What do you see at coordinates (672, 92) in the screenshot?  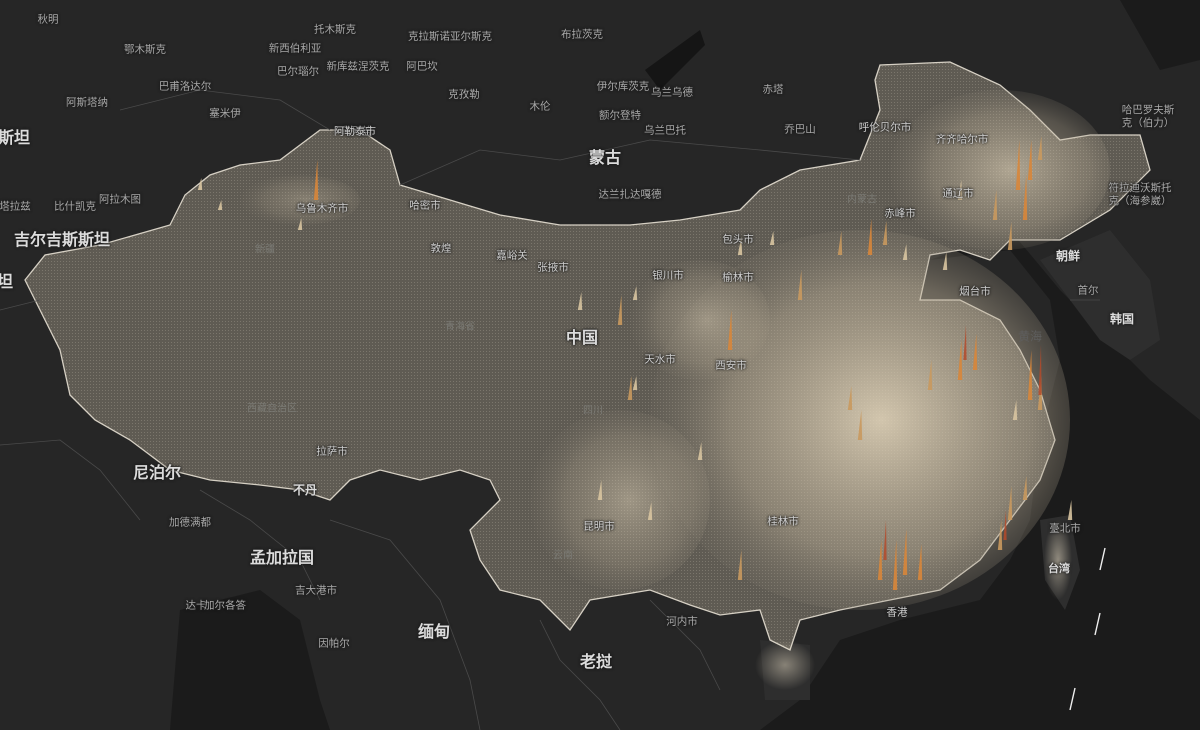 I see `label-ulan-ude: 乌兰乌德` at bounding box center [672, 92].